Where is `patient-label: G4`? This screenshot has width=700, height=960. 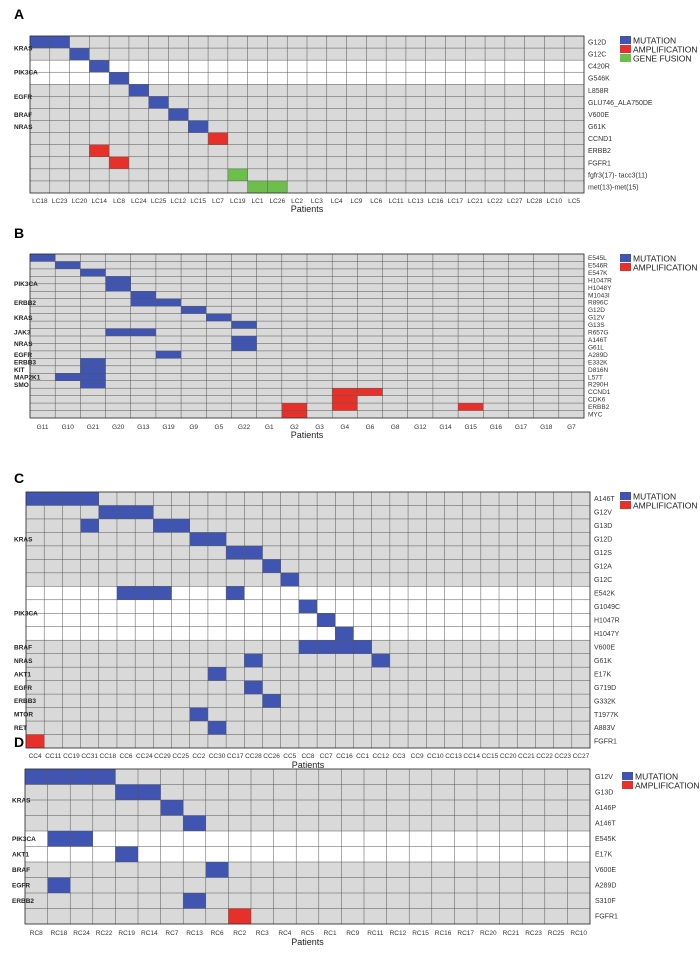 patient-label: G4 is located at coordinates (344, 427).